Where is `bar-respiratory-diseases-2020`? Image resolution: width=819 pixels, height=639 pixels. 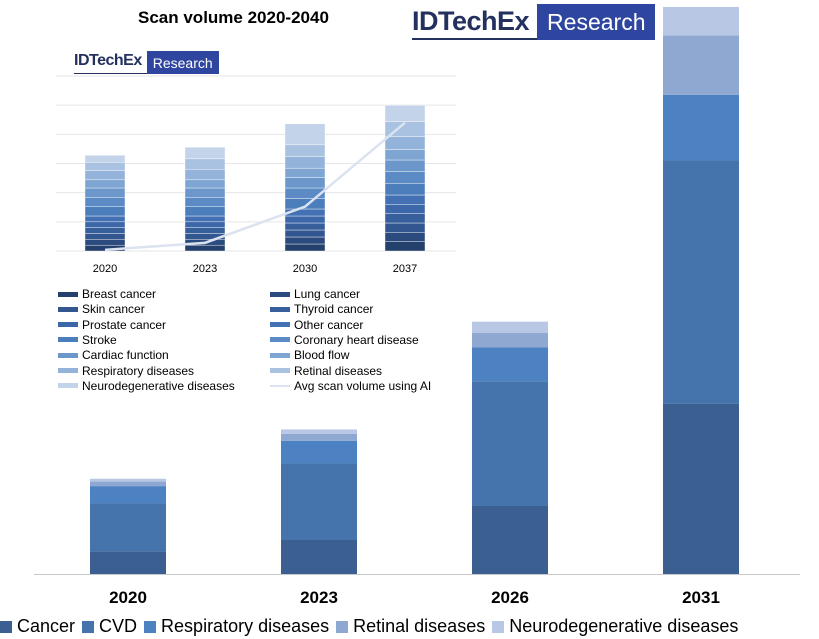 bar-respiratory-diseases-2020 is located at coordinates (128, 495).